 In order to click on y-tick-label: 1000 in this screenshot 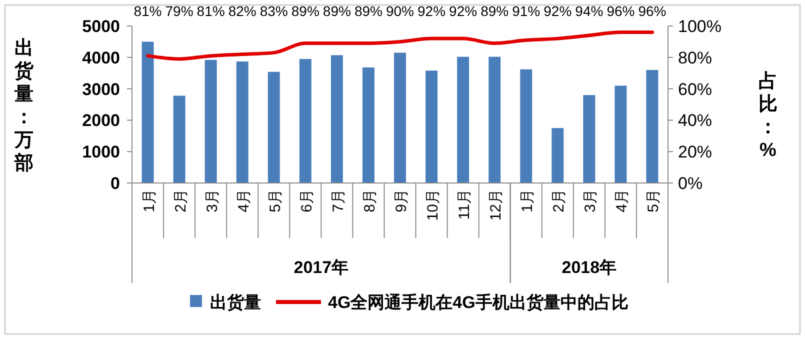, I will do `click(101, 152)`.